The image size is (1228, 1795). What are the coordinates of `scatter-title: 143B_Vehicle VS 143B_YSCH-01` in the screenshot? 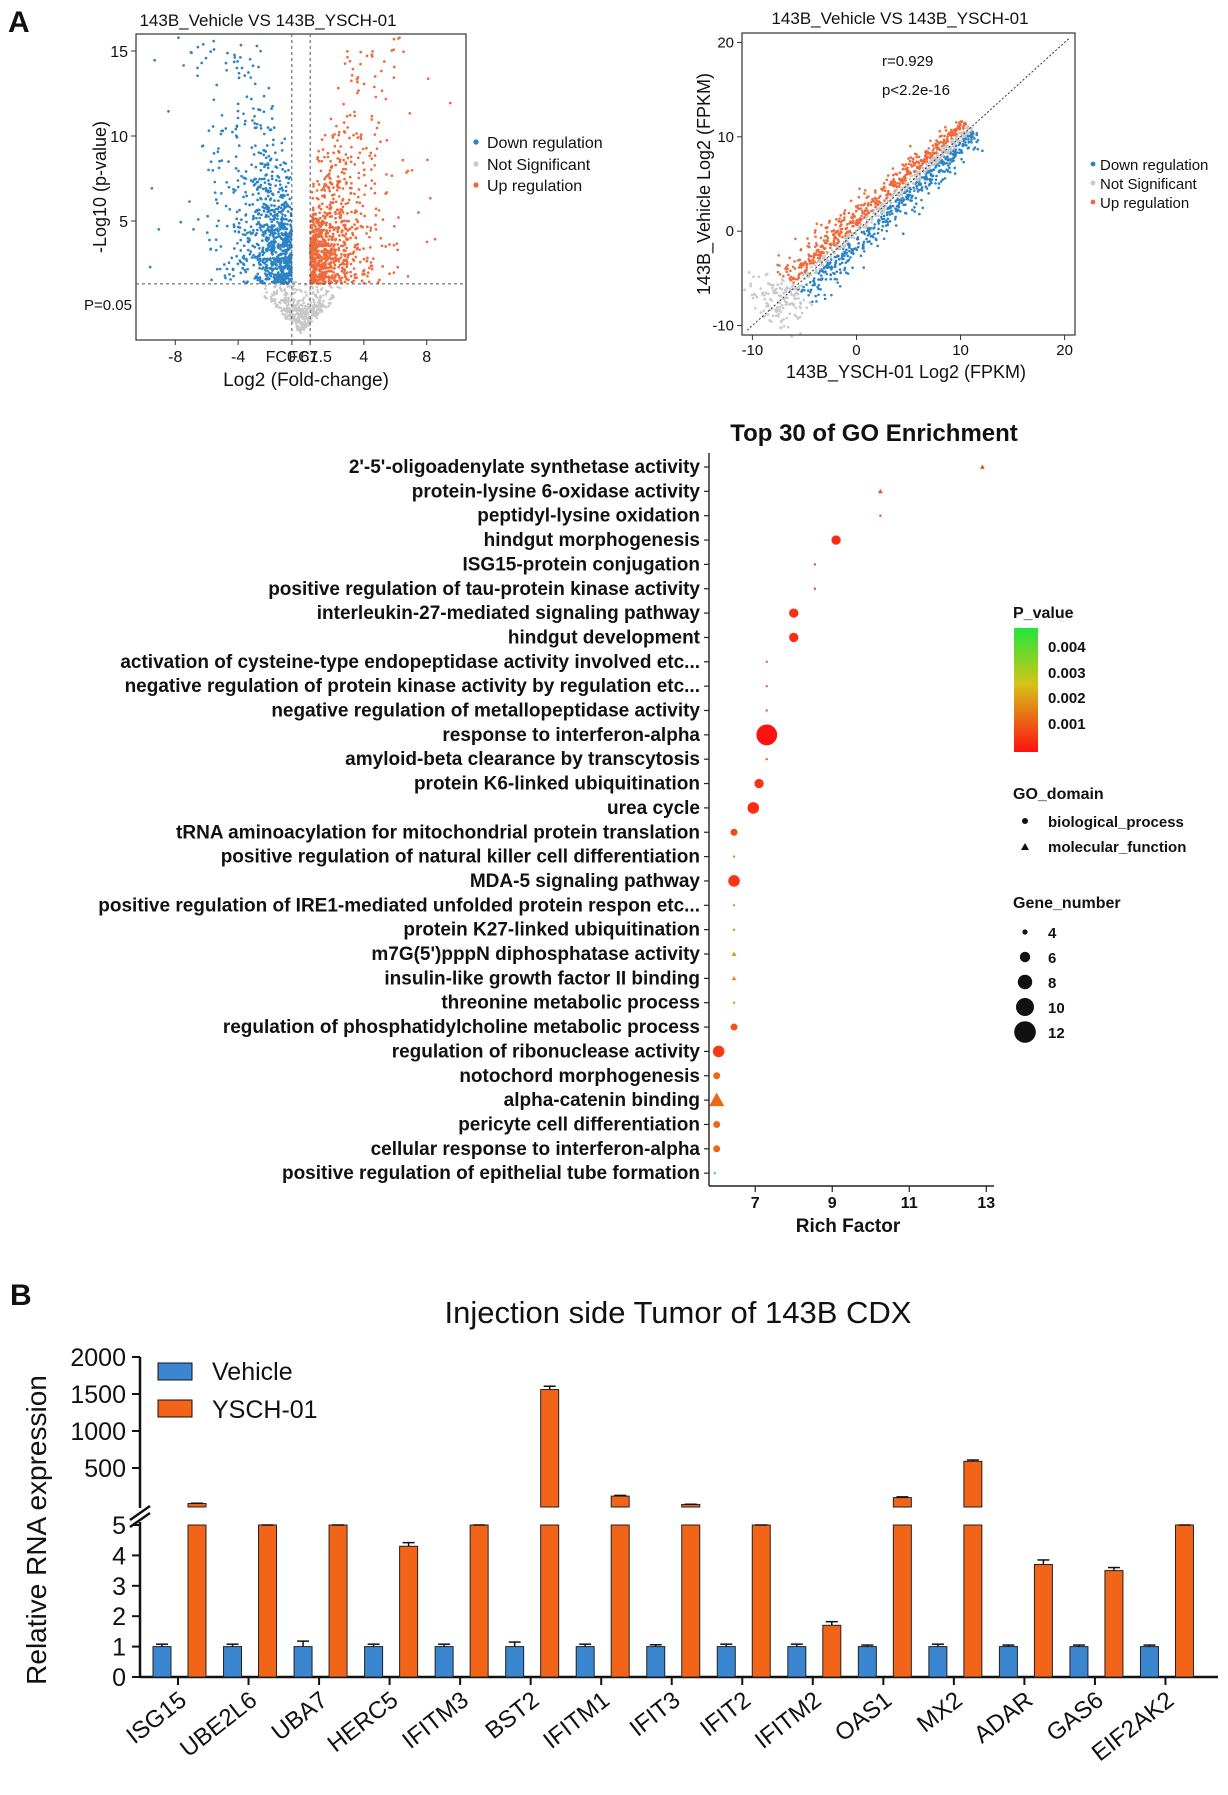 It's located at (899, 18).